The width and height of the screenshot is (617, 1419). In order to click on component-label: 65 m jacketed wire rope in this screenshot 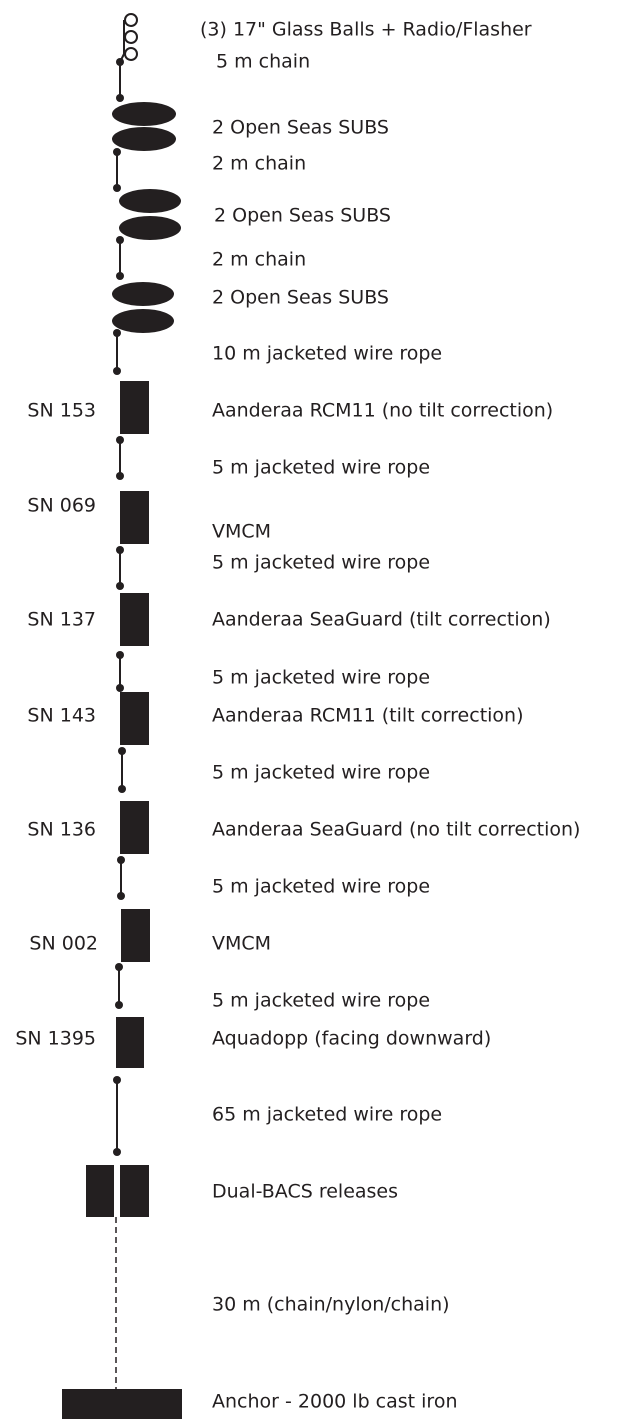, I will do `click(327, 1115)`.